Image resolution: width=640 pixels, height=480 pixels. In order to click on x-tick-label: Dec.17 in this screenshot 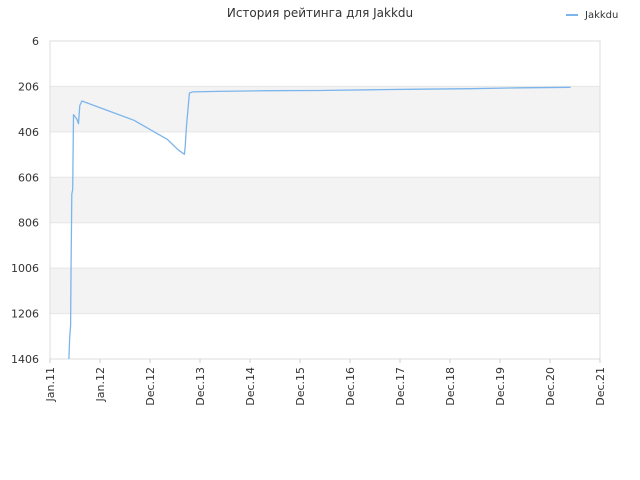, I will do `click(400, 386)`.